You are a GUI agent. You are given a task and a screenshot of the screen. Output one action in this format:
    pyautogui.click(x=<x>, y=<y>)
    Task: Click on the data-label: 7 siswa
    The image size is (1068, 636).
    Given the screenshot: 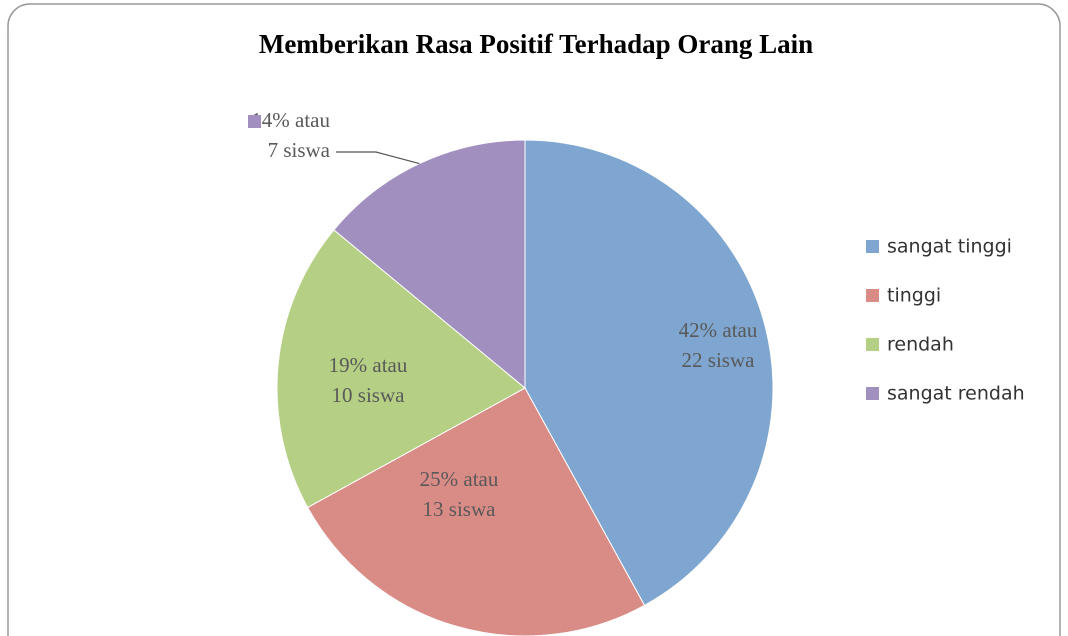 What is the action you would take?
    pyautogui.click(x=299, y=150)
    